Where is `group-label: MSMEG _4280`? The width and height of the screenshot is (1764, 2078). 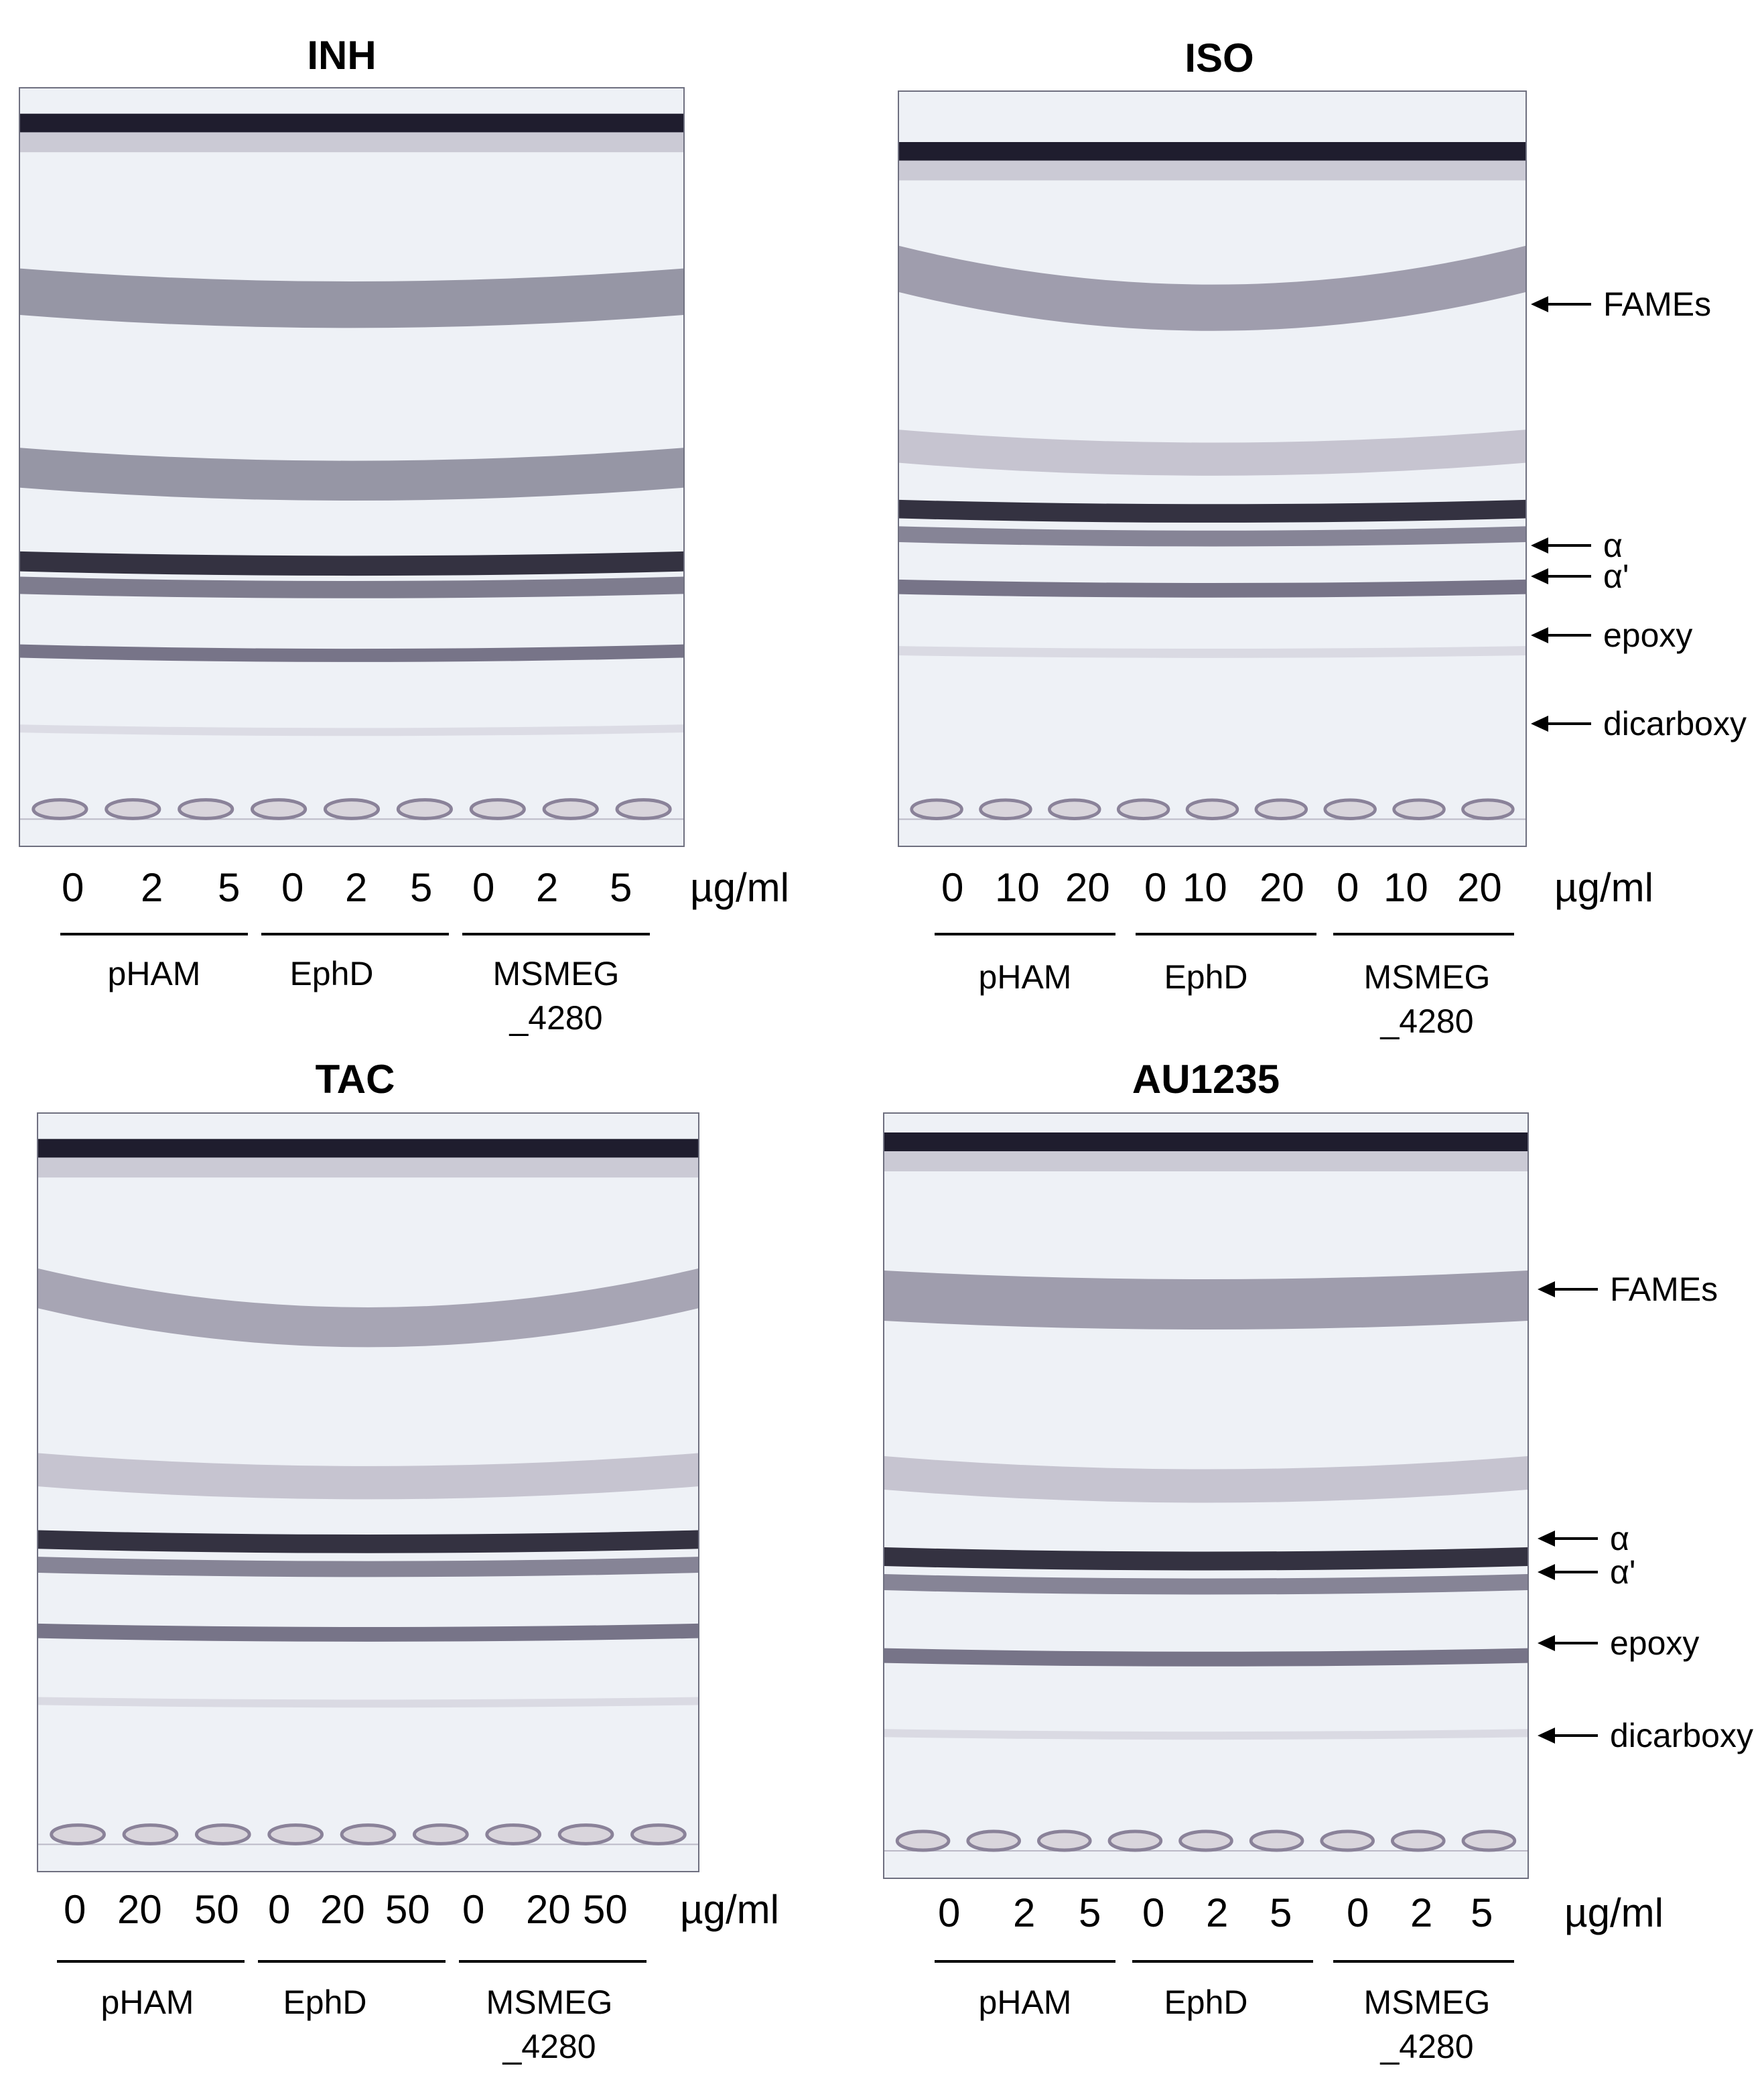 group-label: MSMEG _4280 is located at coordinates (1427, 2024).